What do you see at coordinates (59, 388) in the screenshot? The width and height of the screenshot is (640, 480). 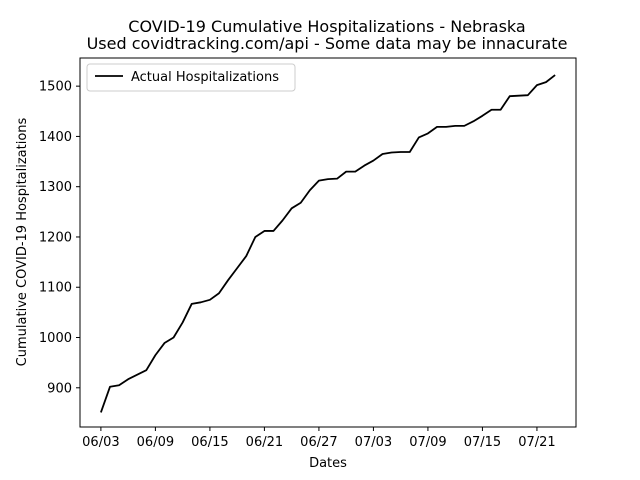 I see `y-tick-label: 900` at bounding box center [59, 388].